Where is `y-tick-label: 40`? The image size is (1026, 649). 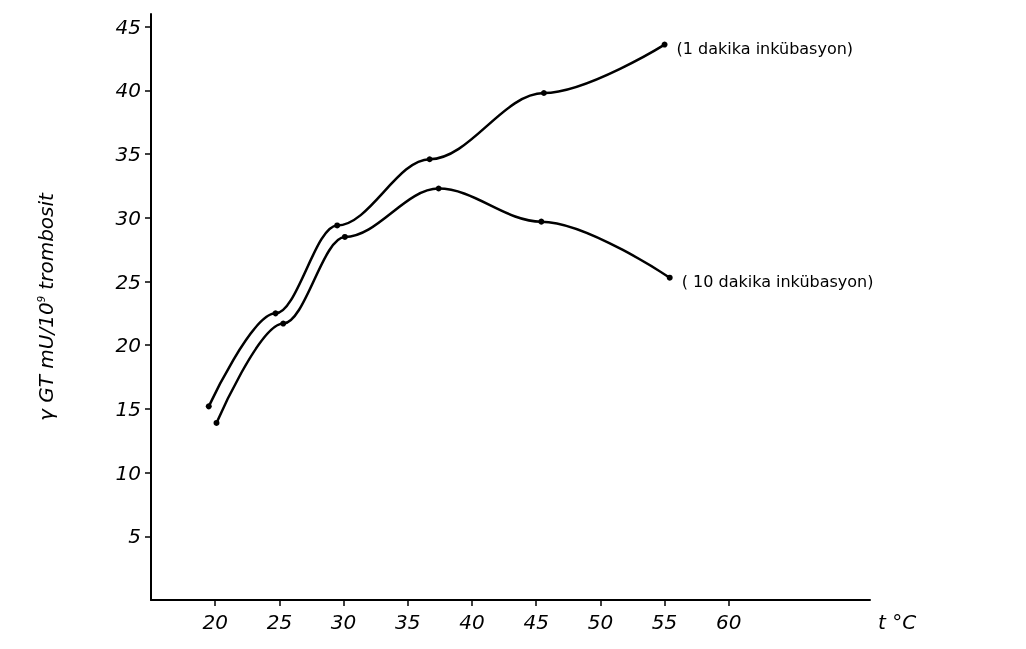
y-tick-label: 40 is located at coordinates (128, 90).